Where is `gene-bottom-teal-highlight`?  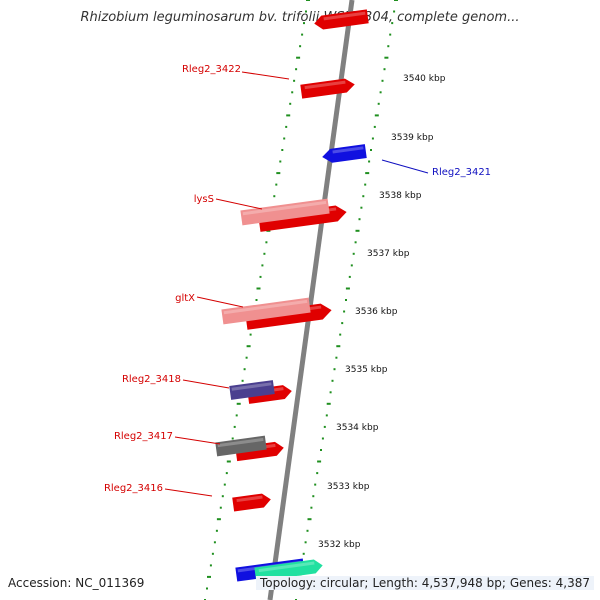
gene-bottom-teal-highlight is located at coordinates (286, 567).